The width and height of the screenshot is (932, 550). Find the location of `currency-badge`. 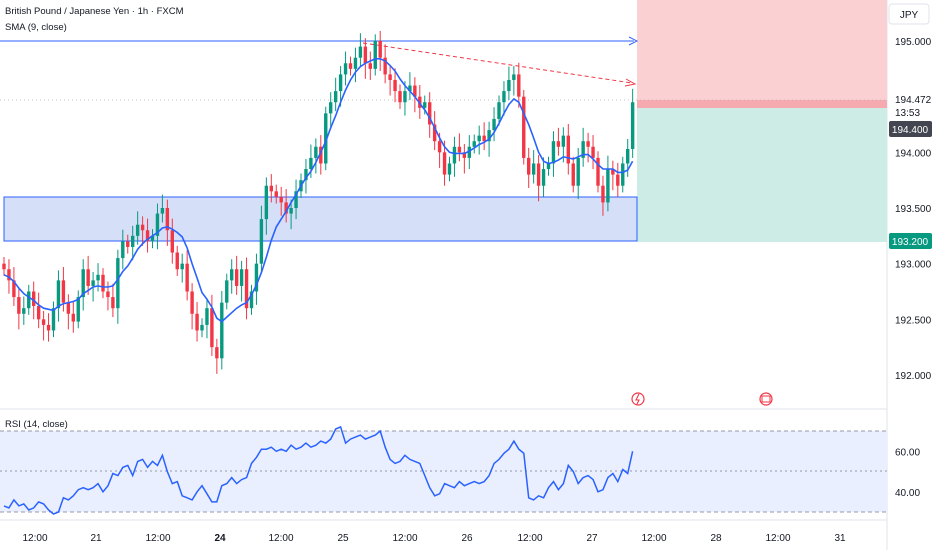

currency-badge is located at coordinates (909, 14).